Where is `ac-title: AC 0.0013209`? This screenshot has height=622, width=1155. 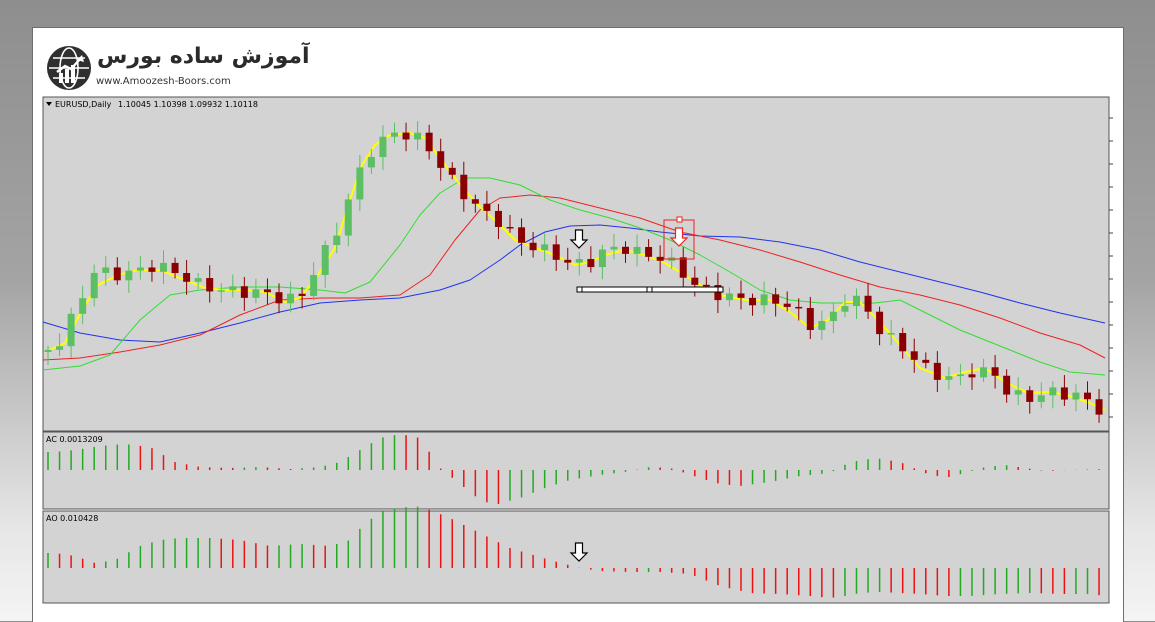 ac-title: AC 0.0013209 is located at coordinates (74, 439).